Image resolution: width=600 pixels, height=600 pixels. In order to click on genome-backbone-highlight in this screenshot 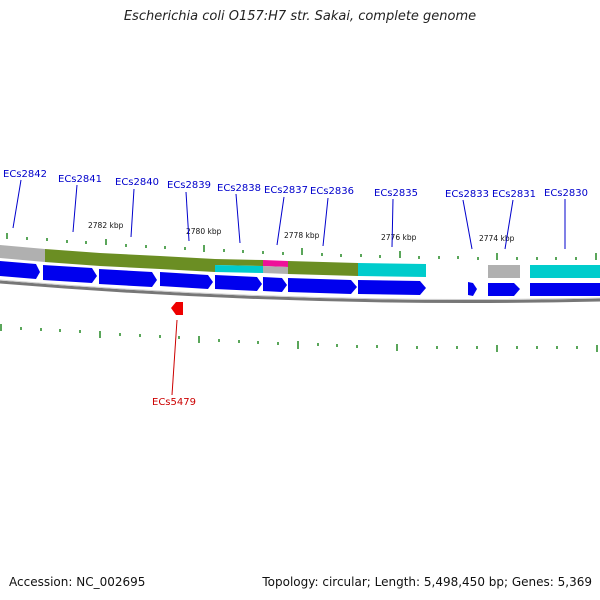, I will do `click(300, 290)`.